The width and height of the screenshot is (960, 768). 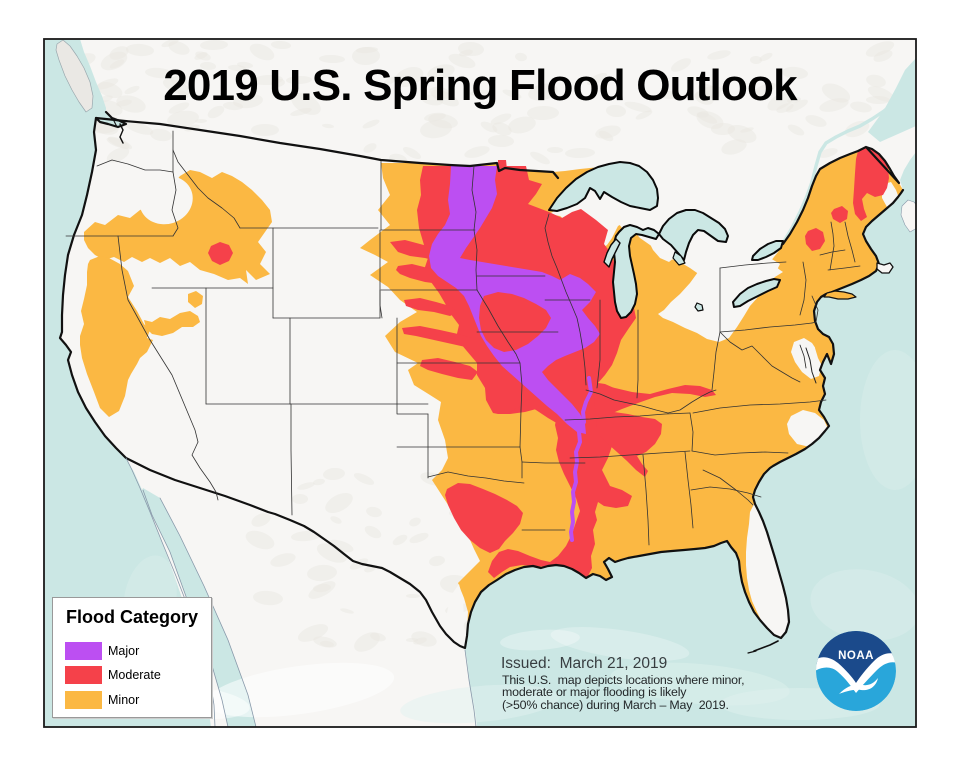 I want to click on svg-text: NOAA, so click(x=856, y=656).